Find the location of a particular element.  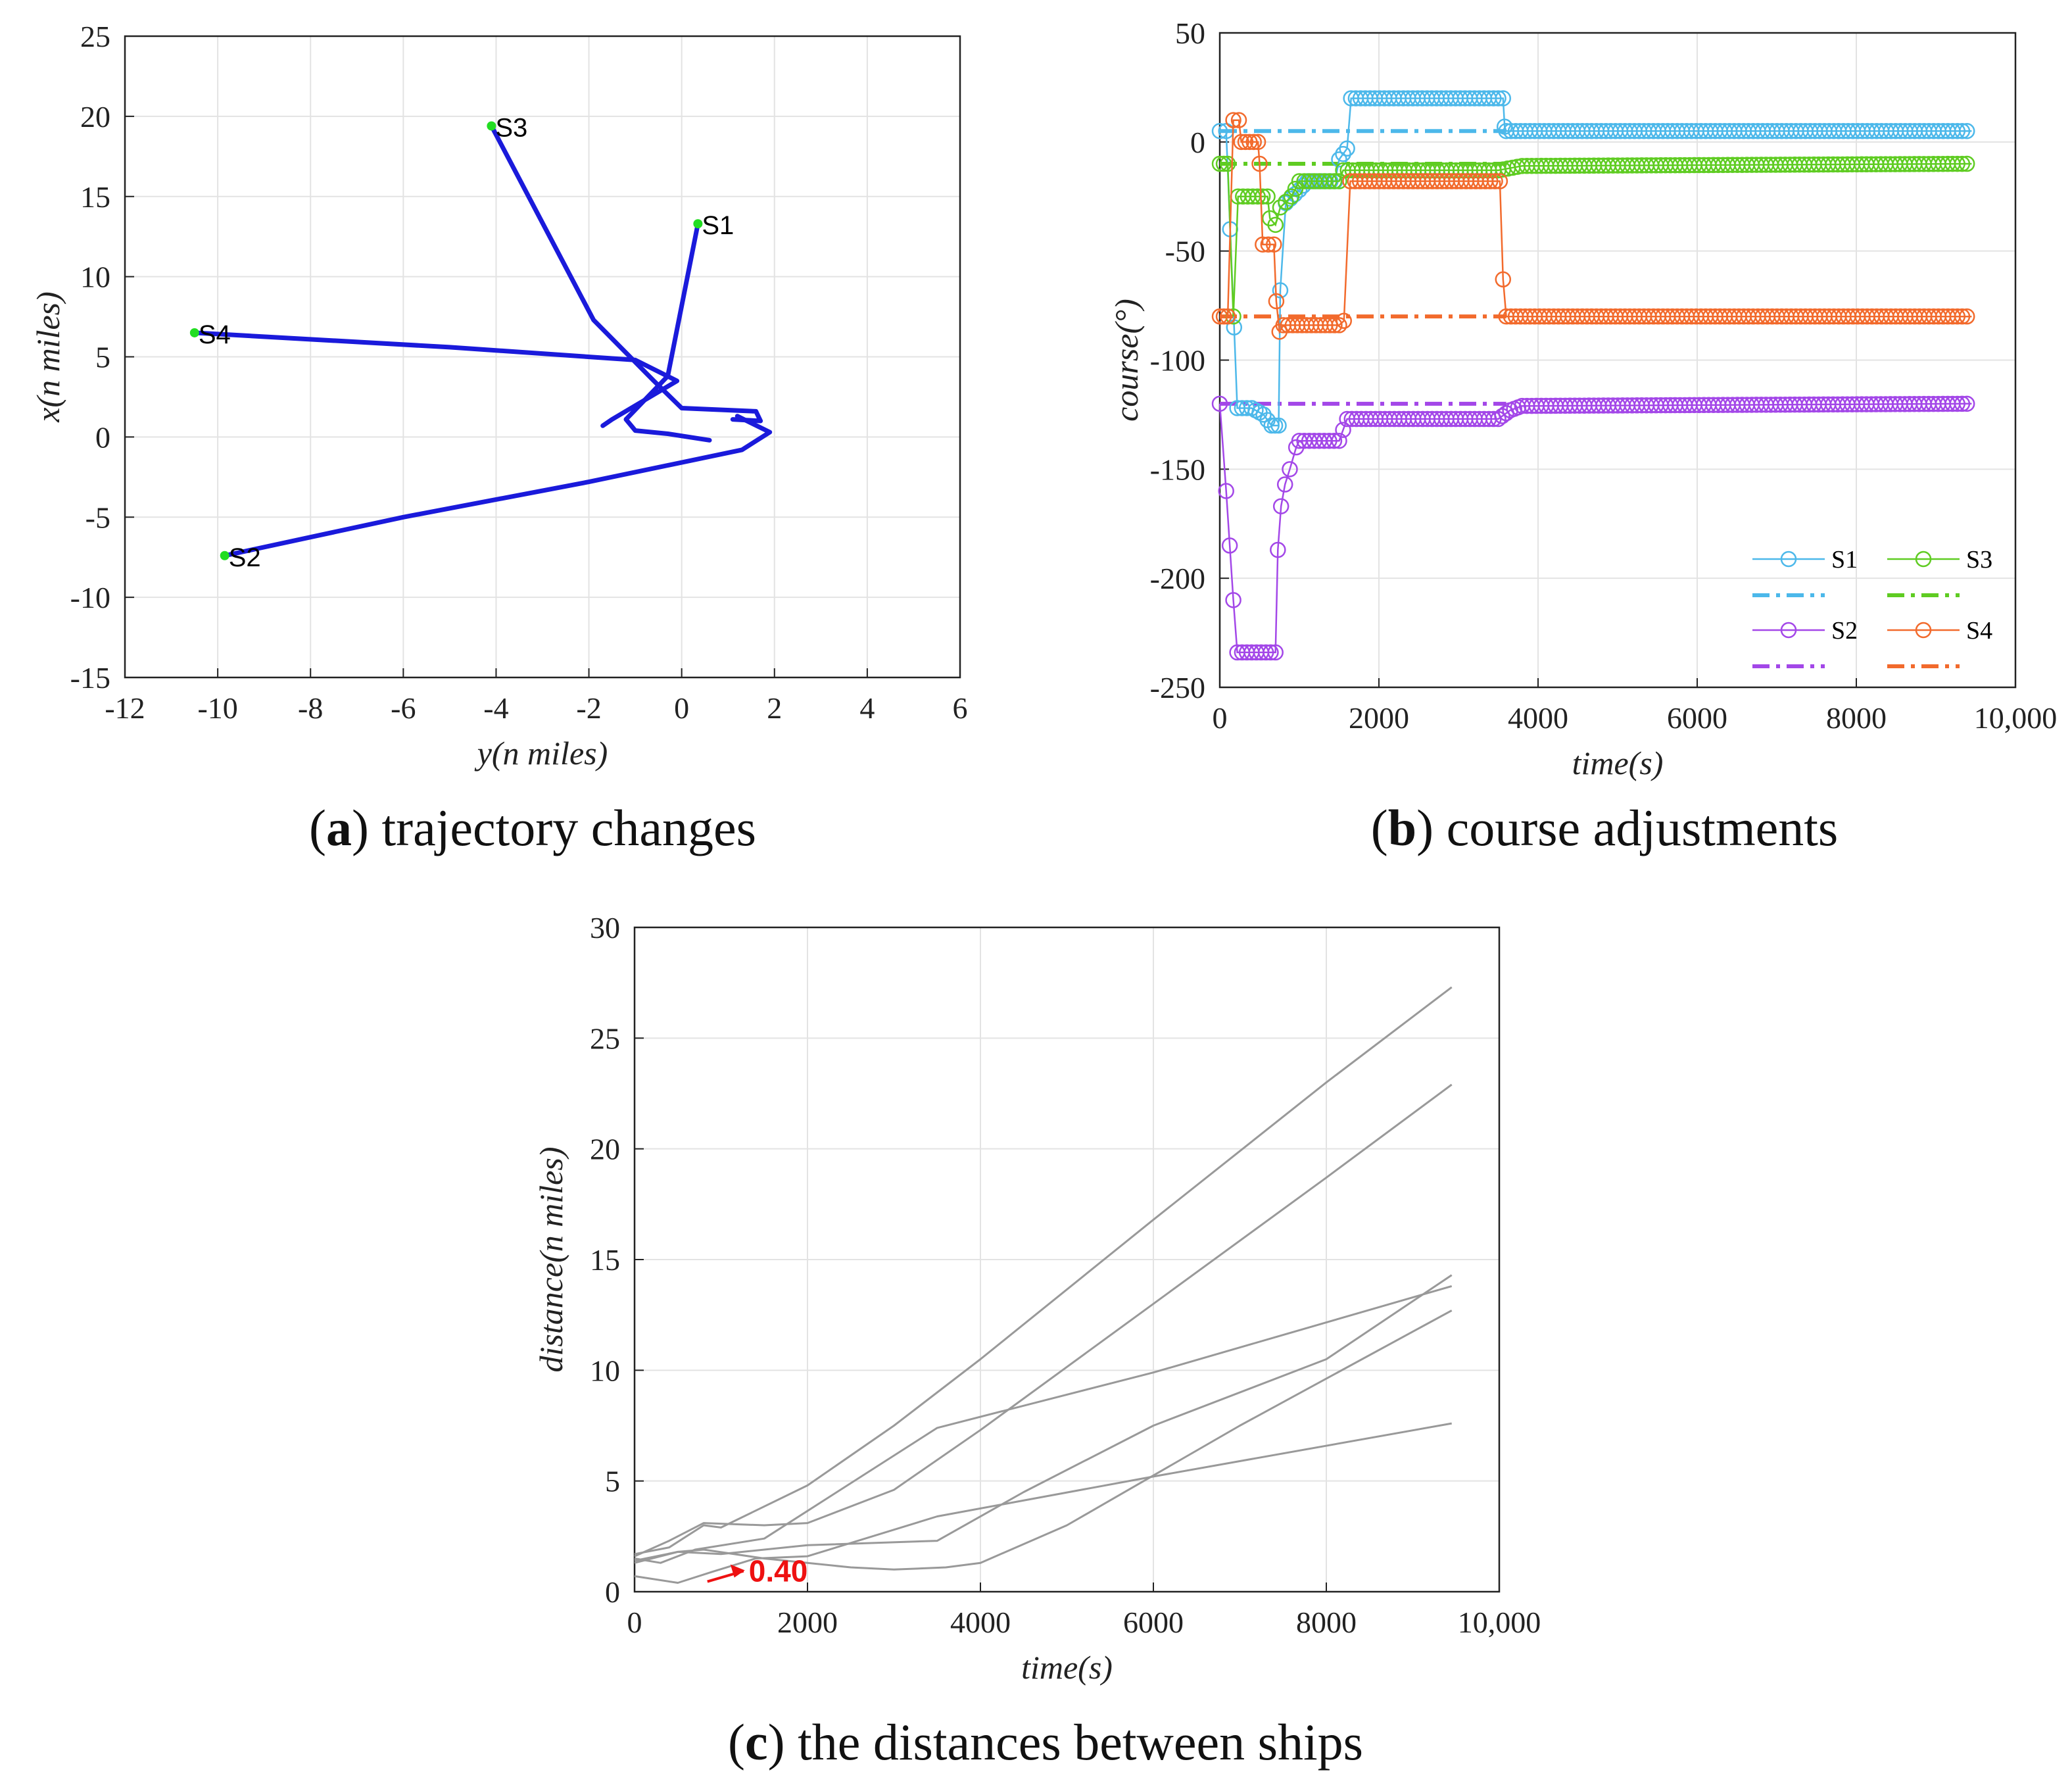

legend-marker-S1 is located at coordinates (1789, 559).